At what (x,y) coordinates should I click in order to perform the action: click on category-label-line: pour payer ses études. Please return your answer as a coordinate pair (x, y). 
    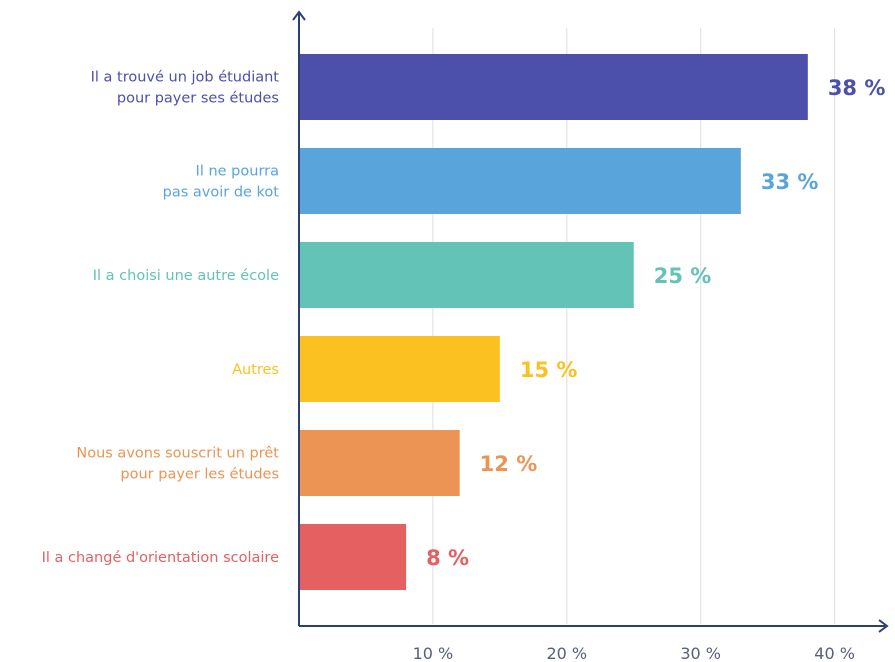
    Looking at the image, I should click on (198, 99).